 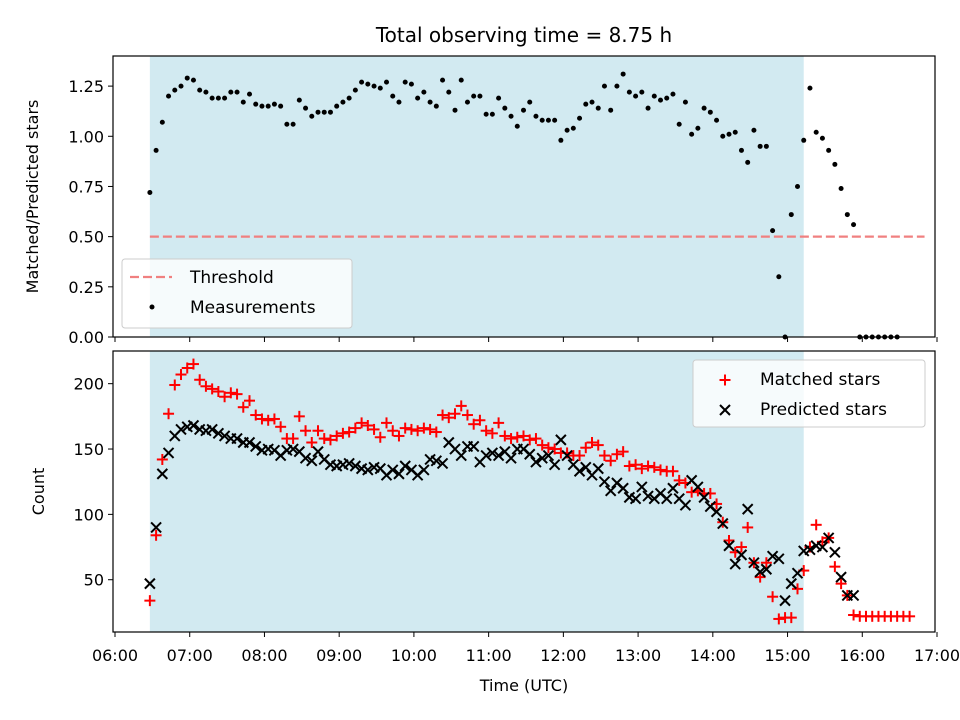 I want to click on legend-predicted-label: Predicted stars, so click(x=823, y=410).